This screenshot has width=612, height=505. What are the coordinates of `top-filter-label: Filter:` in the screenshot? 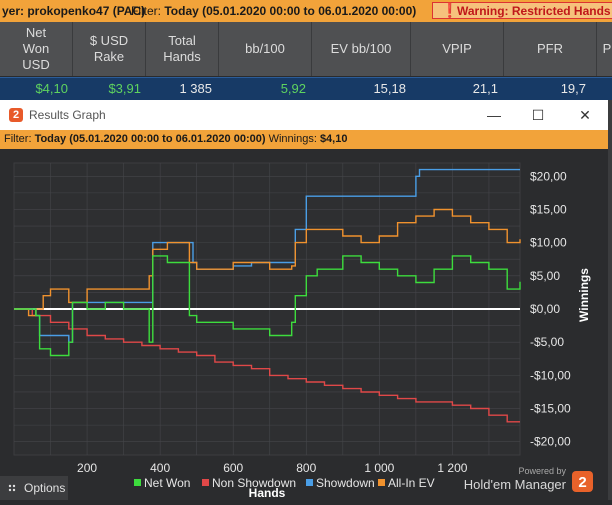 It's located at (146, 11).